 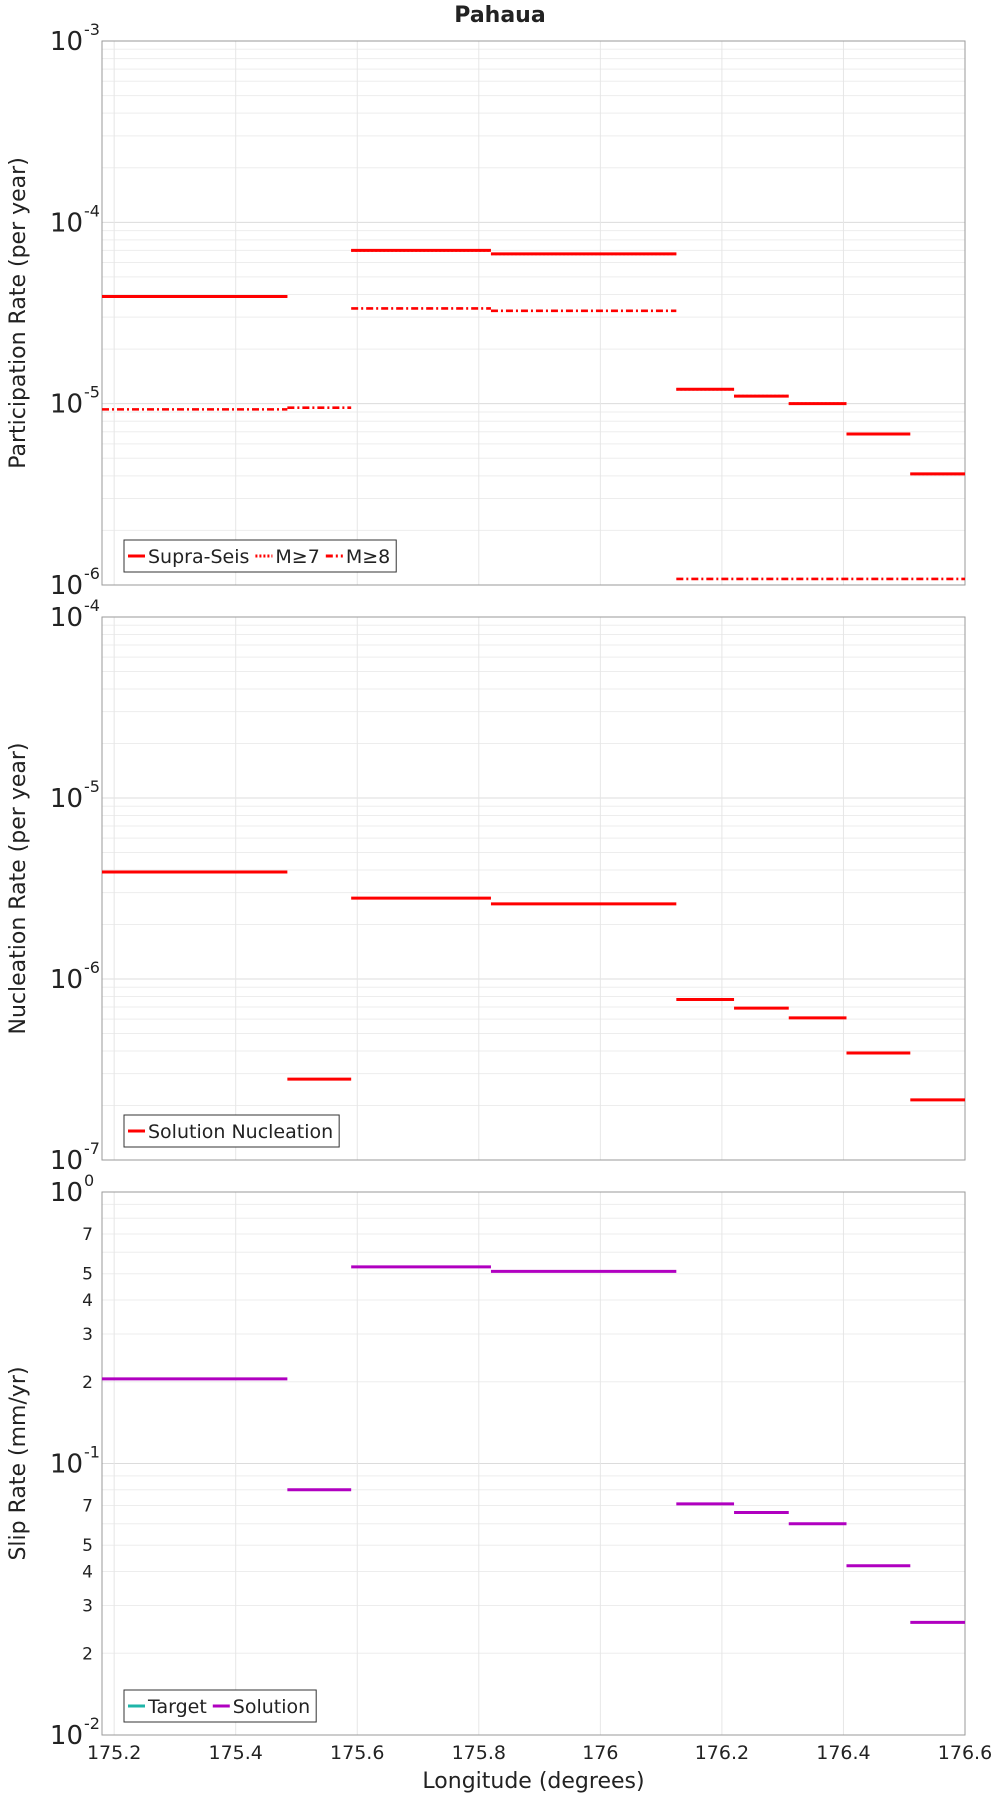 What do you see at coordinates (240, 1132) in the screenshot?
I see `legend-label: Solution Nucleation` at bounding box center [240, 1132].